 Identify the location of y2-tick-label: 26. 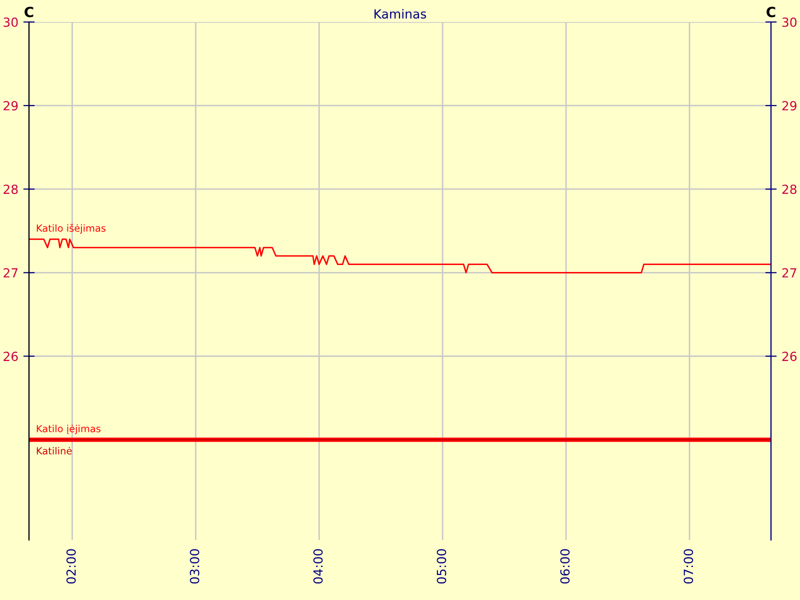
(789, 357).